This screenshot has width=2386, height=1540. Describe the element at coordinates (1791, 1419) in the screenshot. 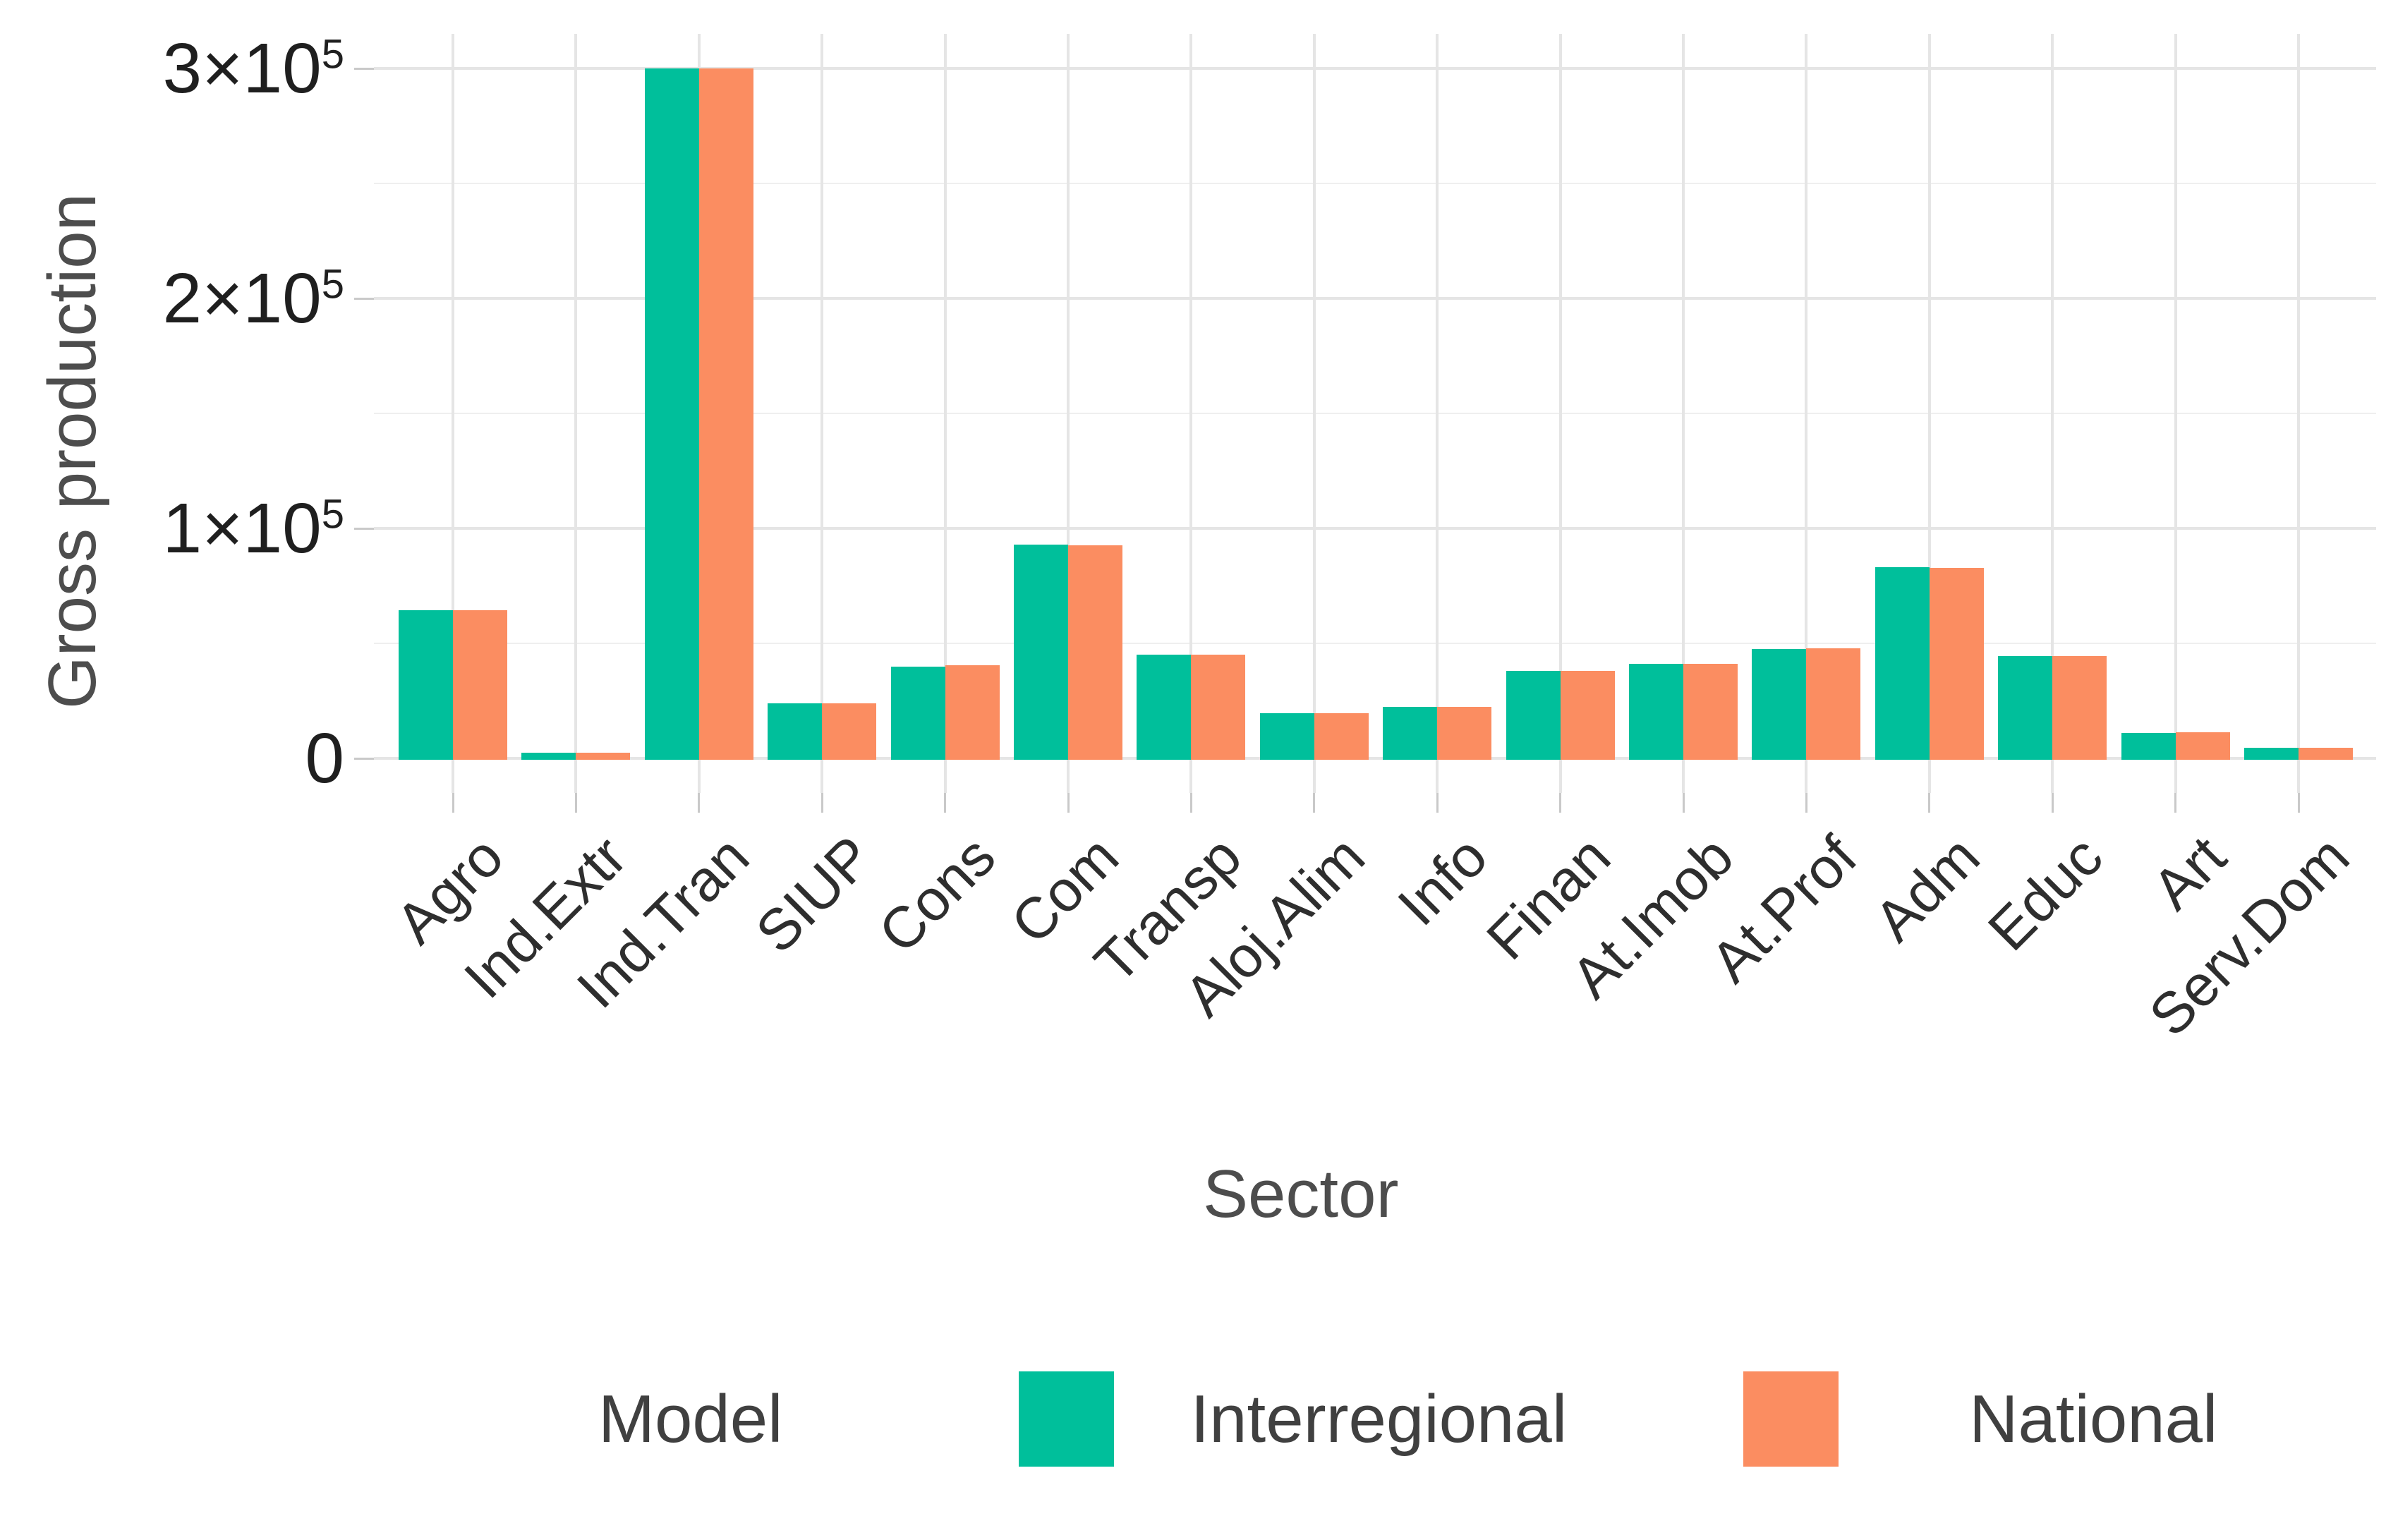

I see `national-swatch-icon` at that location.